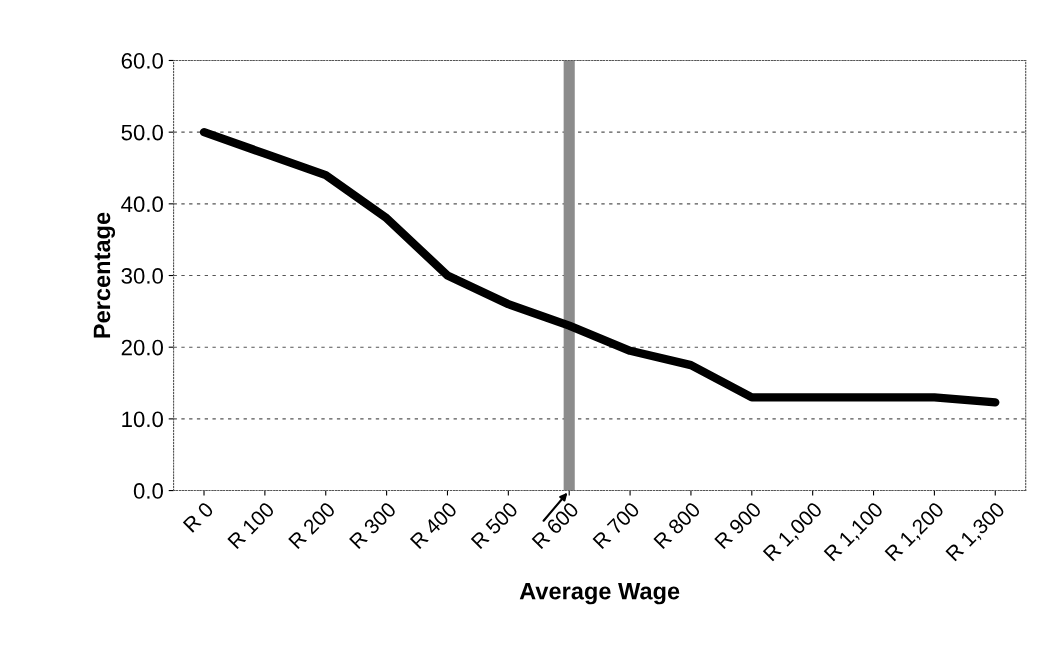  What do you see at coordinates (494, 525) in the screenshot?
I see `x-tick-label: R 500` at bounding box center [494, 525].